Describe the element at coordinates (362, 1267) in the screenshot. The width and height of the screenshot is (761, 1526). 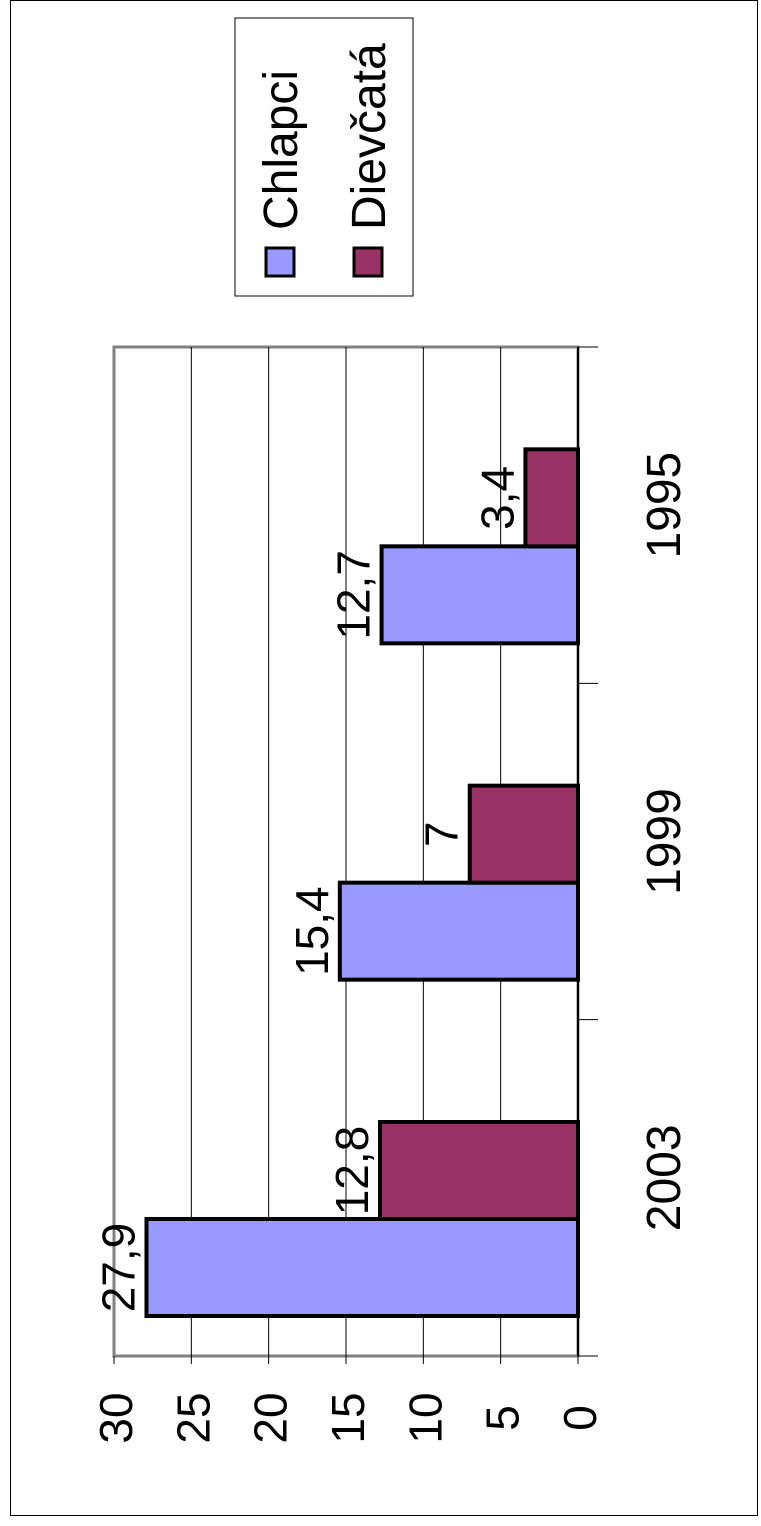
I see `bar-Chlapci-2003` at that location.